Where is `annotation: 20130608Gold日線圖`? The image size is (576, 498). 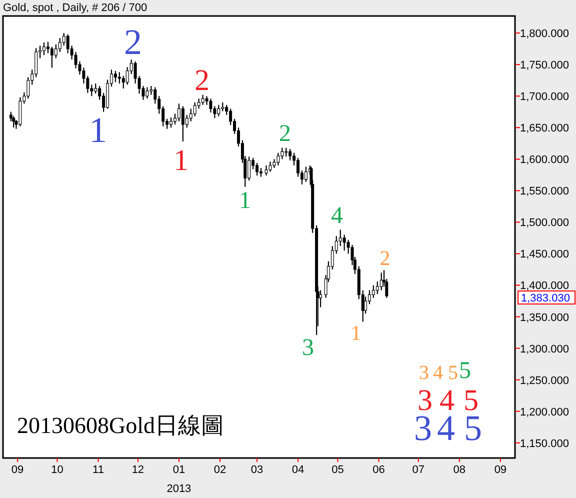
annotation: 20130608Gold日線圖 is located at coordinates (120, 425).